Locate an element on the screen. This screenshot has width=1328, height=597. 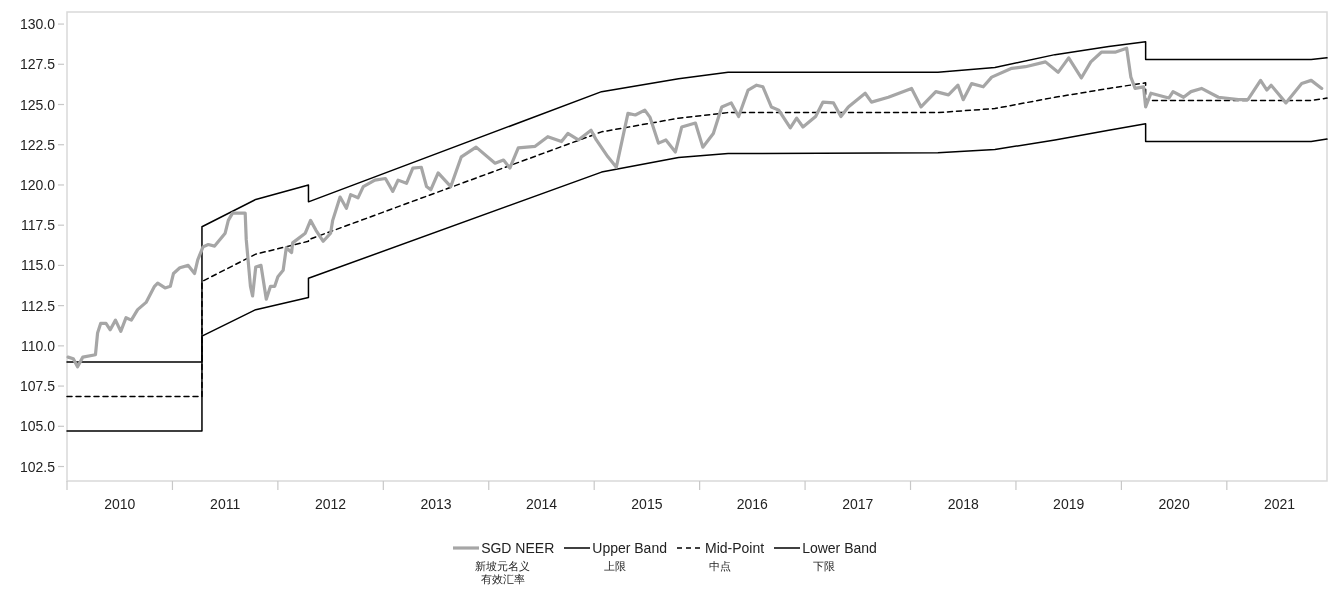
y-tick-label: 117.5 is located at coordinates (38, 225).